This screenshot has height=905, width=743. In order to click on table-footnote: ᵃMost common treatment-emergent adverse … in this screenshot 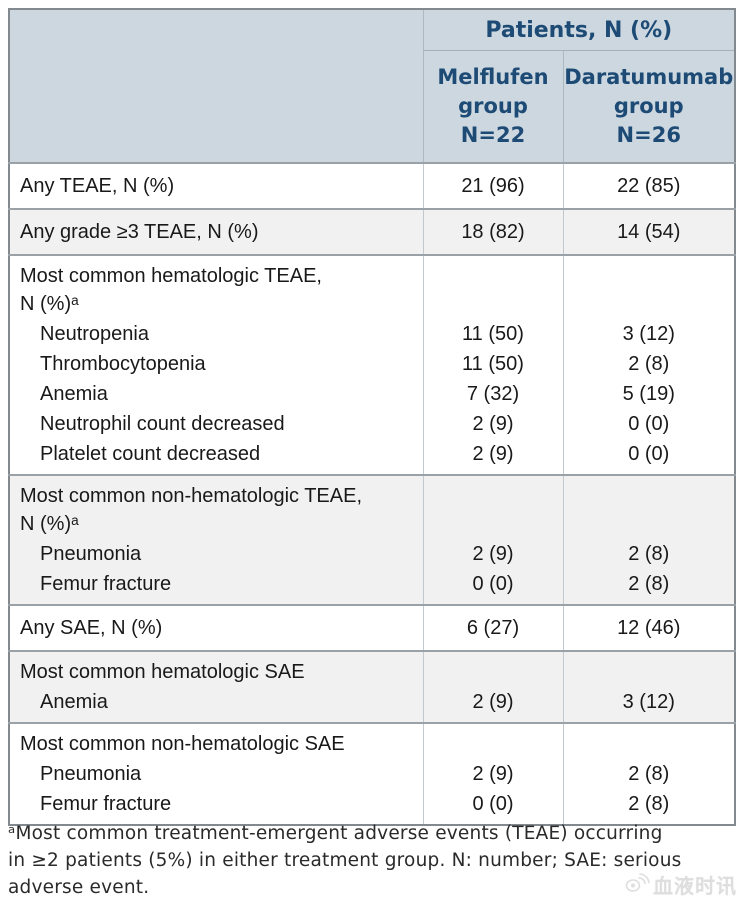, I will do `click(345, 860)`.